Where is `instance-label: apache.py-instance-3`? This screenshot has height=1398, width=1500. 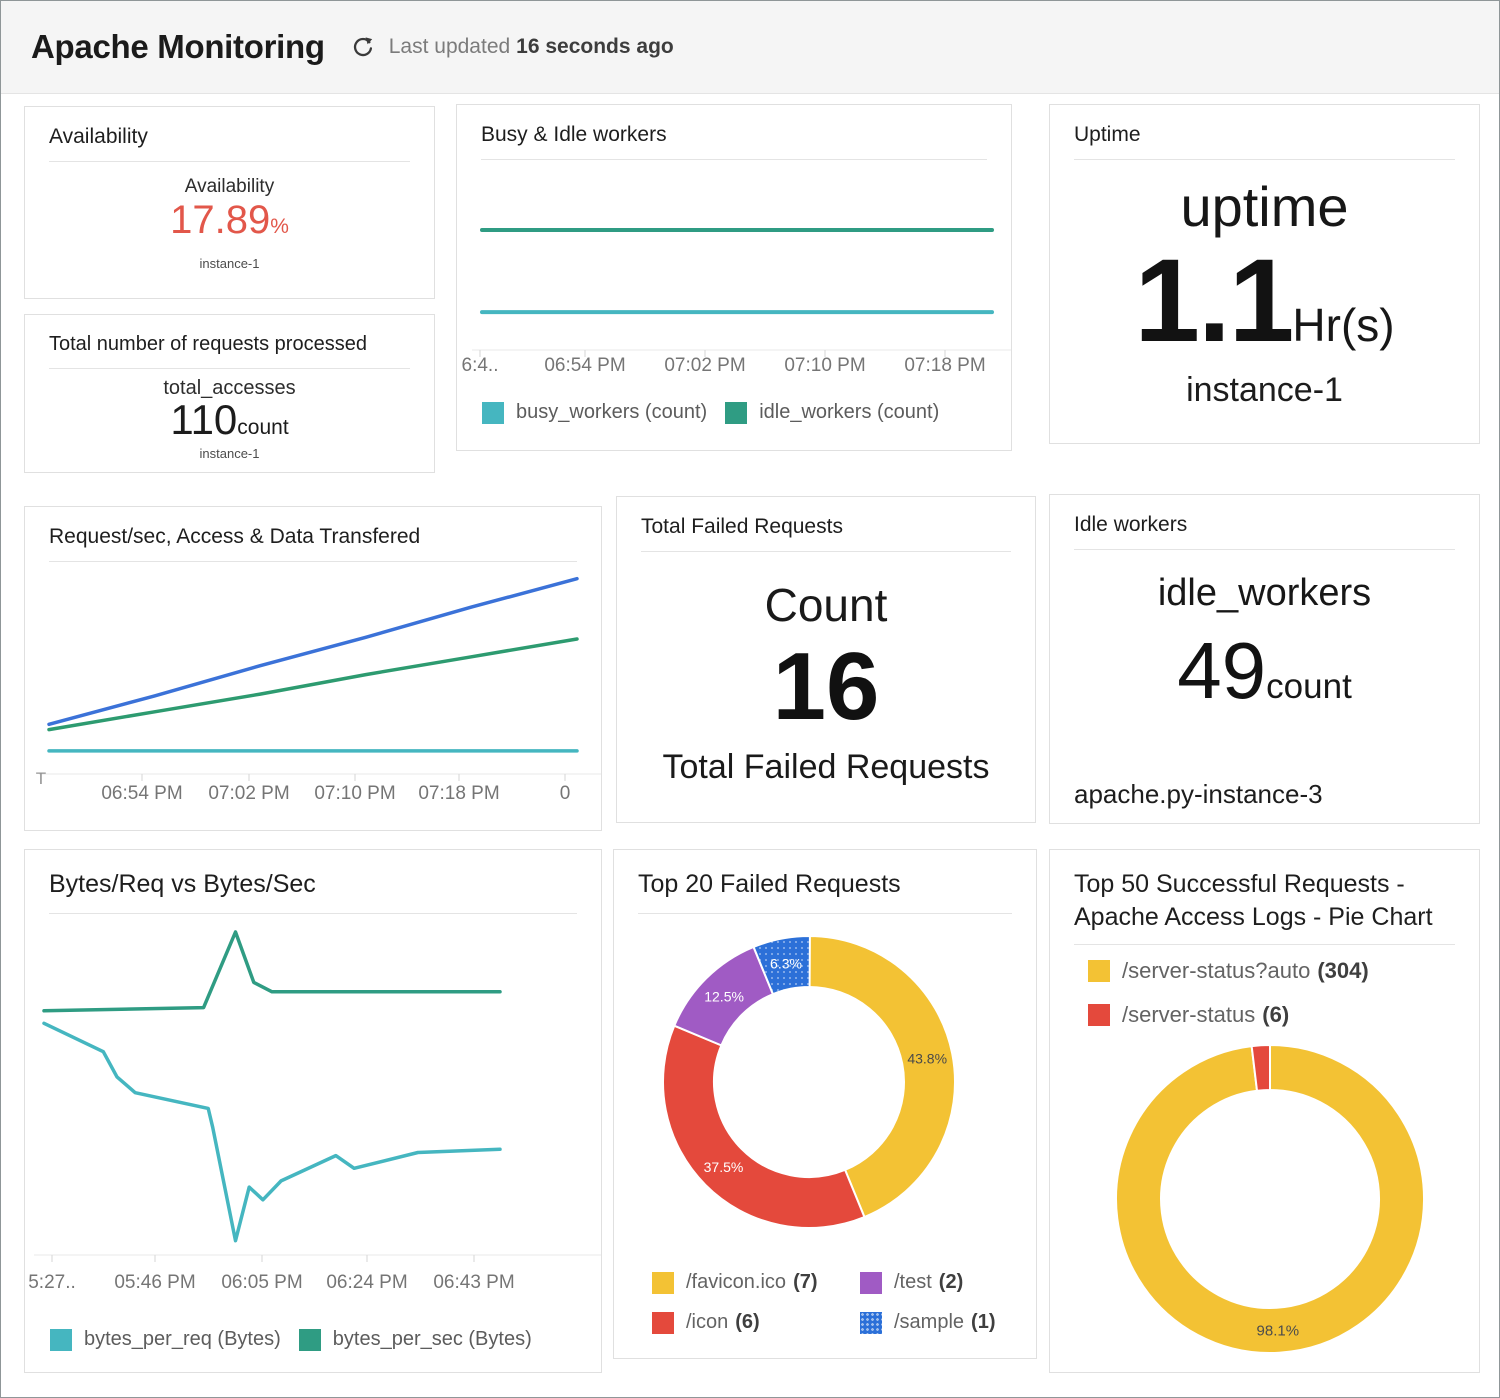 instance-label: apache.py-instance-3 is located at coordinates (1198, 794).